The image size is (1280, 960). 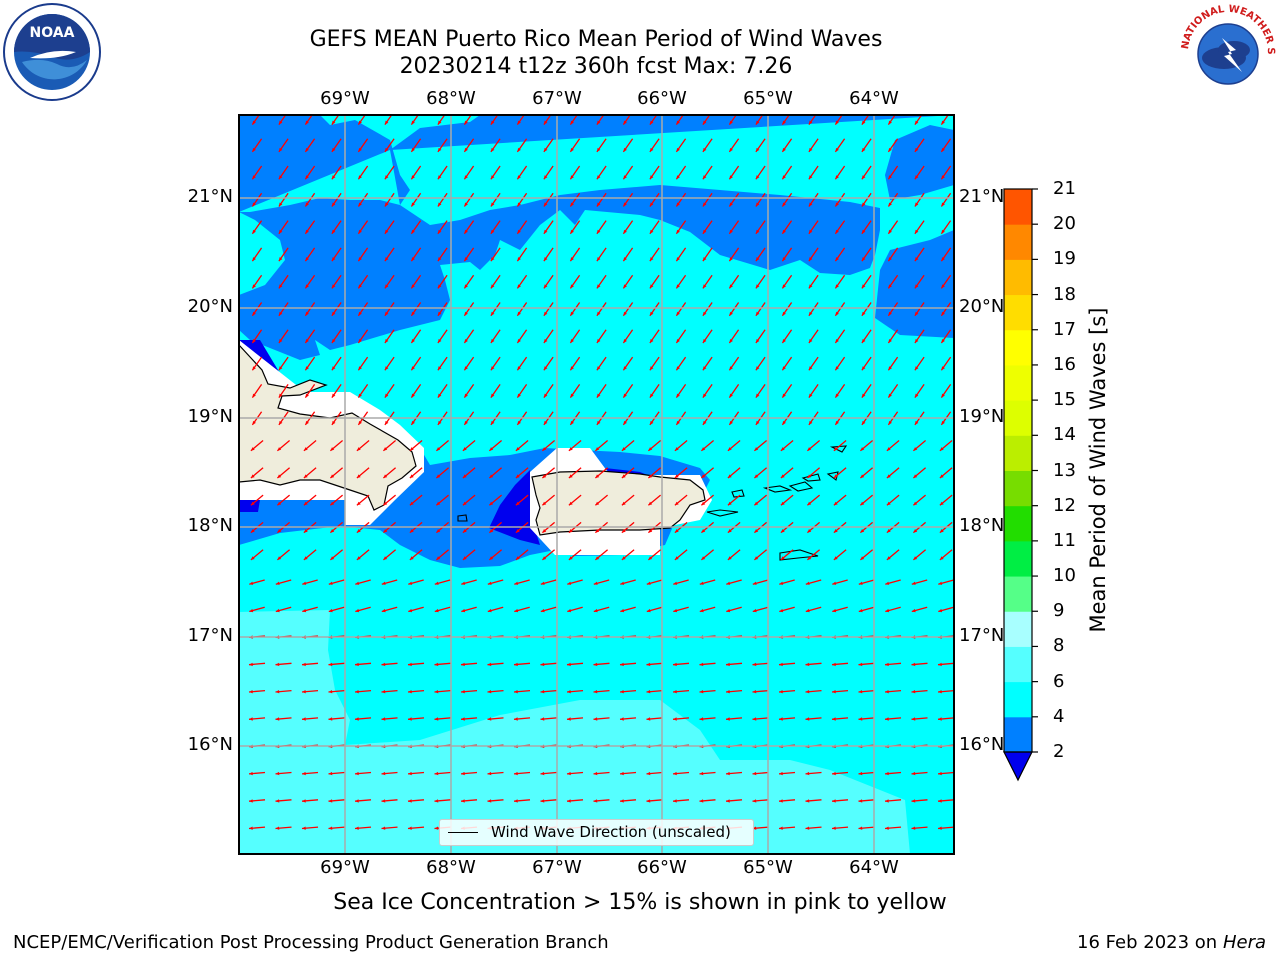 I want to click on footer-machine: Hera, so click(x=1244, y=942).